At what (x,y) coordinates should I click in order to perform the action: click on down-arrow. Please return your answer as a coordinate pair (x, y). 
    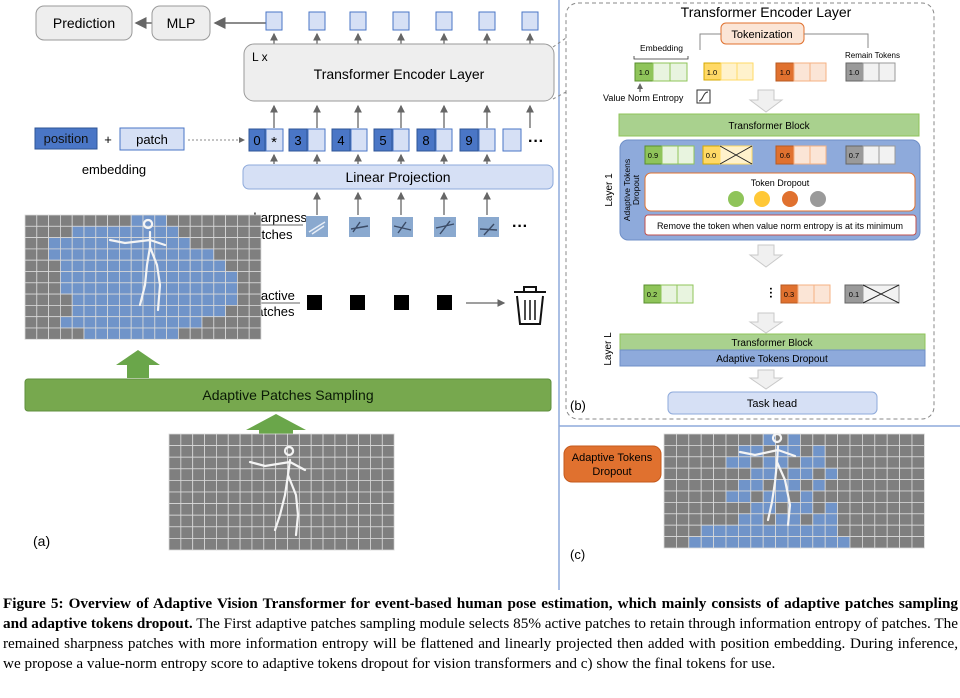
    Looking at the image, I should click on (766, 101).